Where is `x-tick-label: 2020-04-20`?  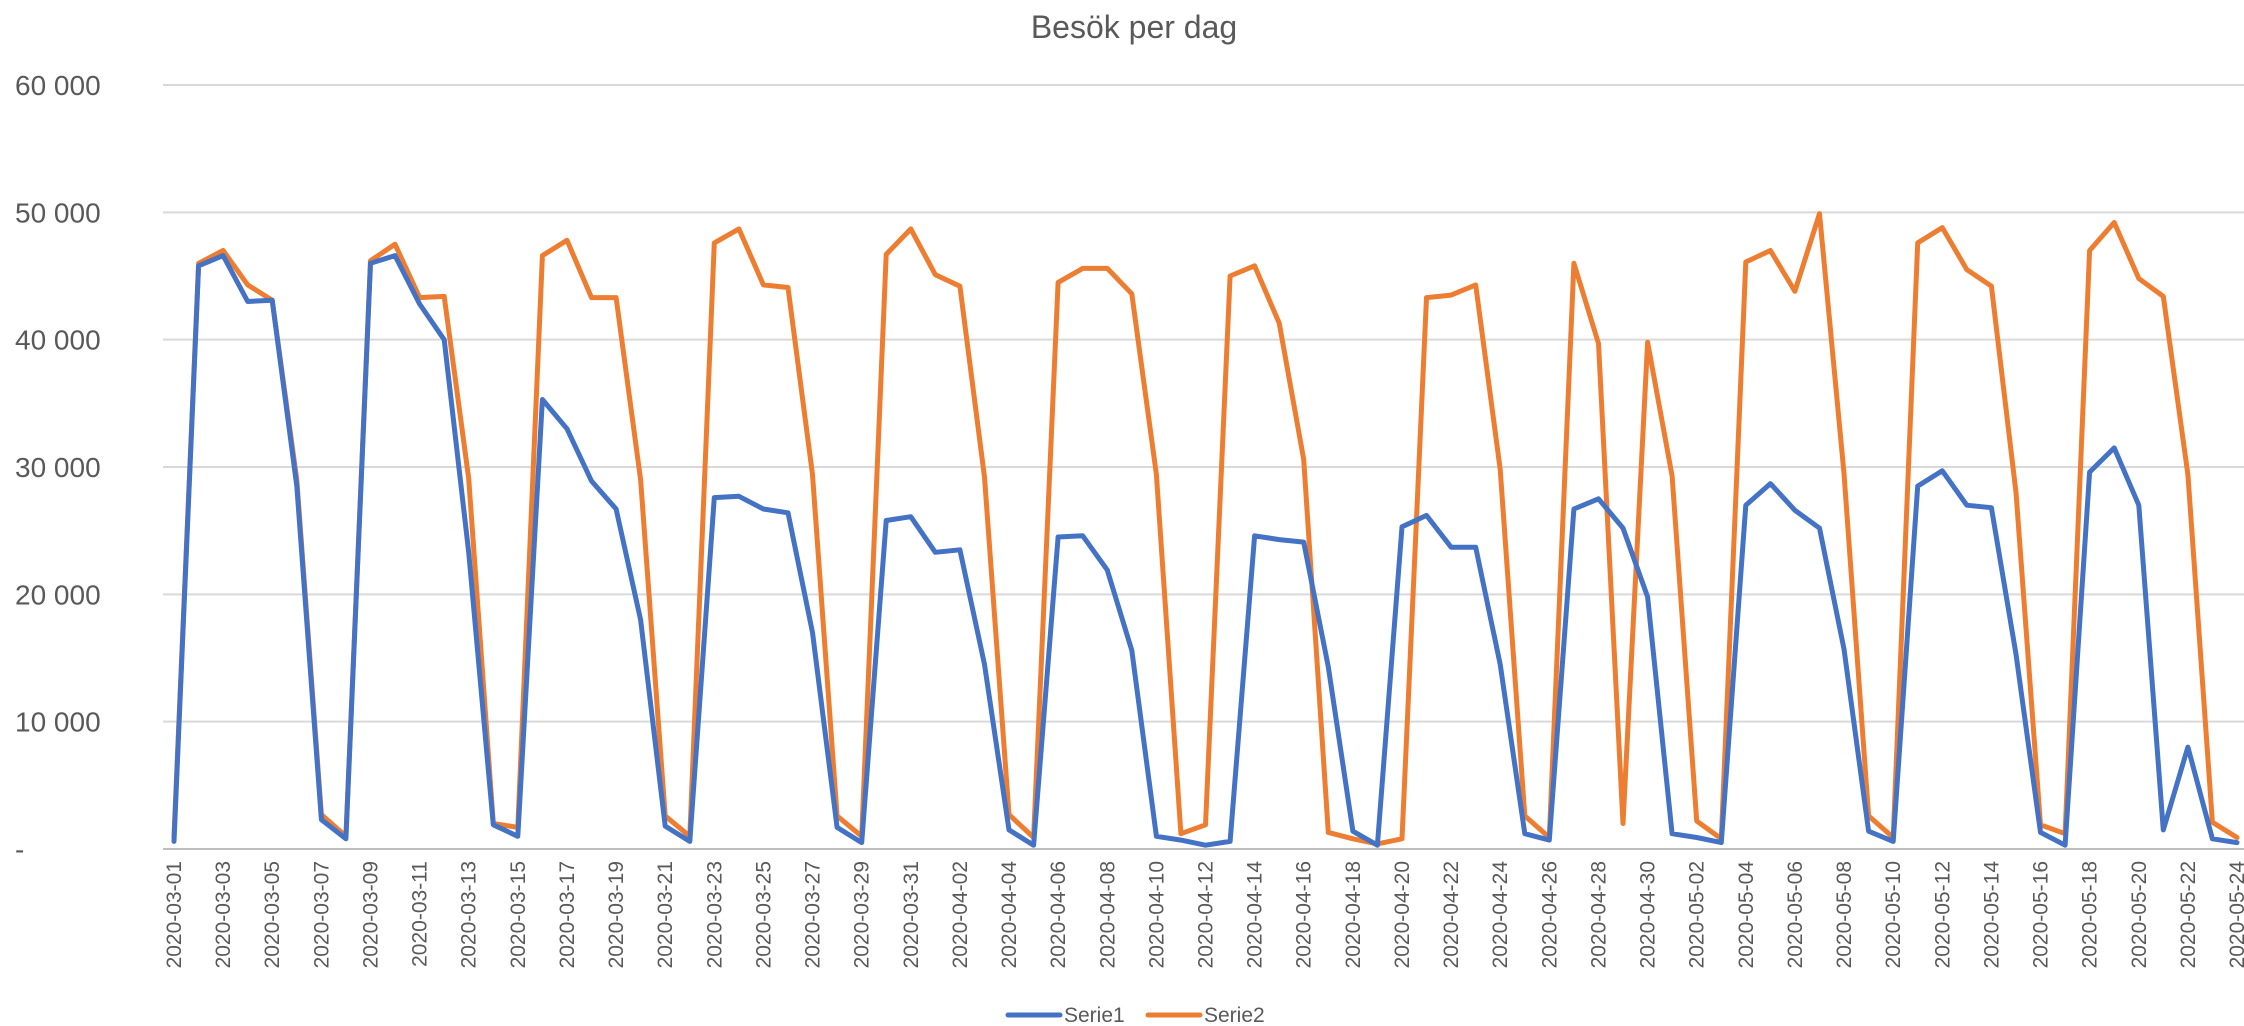
x-tick-label: 2020-04-20 is located at coordinates (1402, 914).